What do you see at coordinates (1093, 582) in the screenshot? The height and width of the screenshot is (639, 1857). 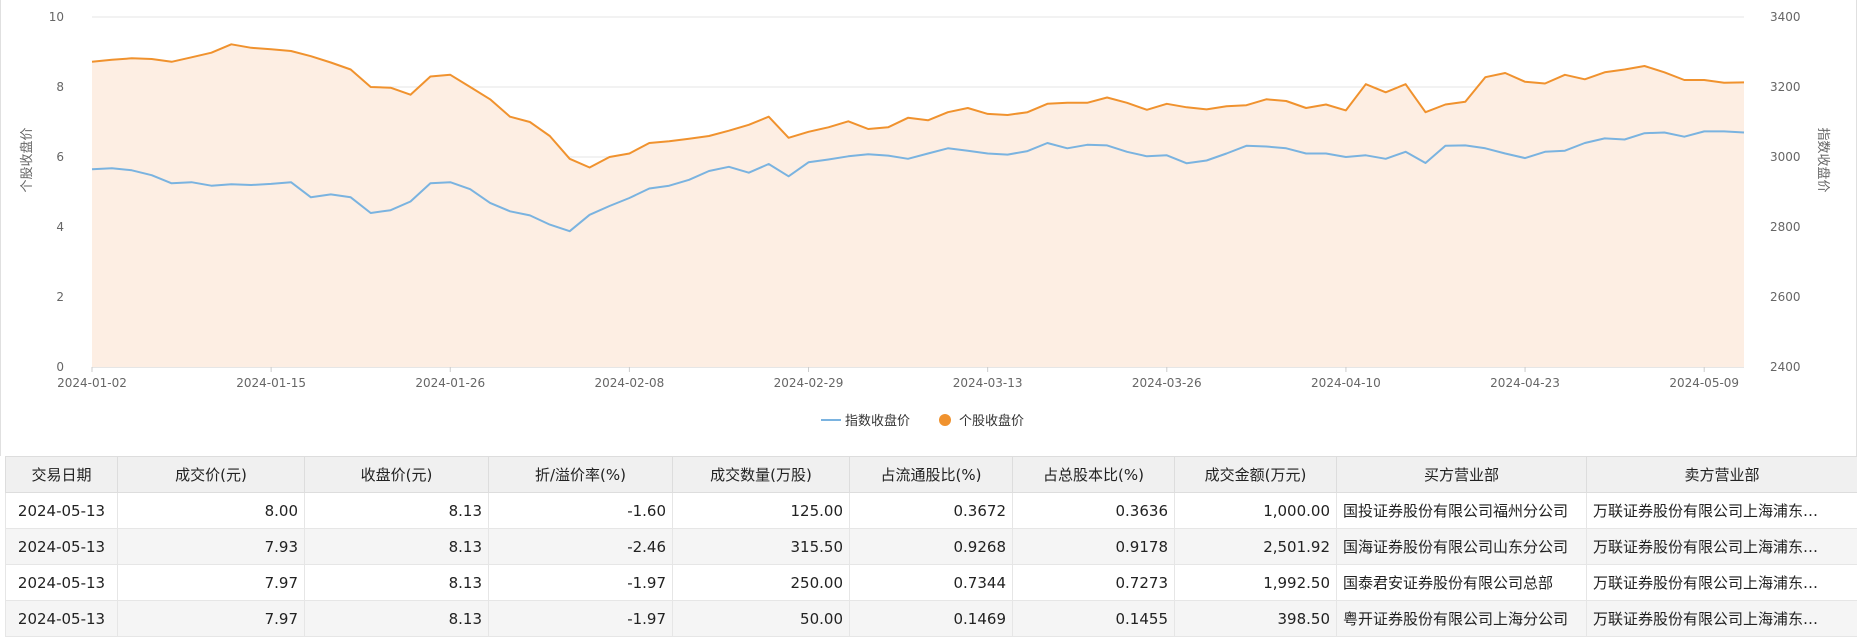 I see `cell-total-pct: 0.7273` at bounding box center [1093, 582].